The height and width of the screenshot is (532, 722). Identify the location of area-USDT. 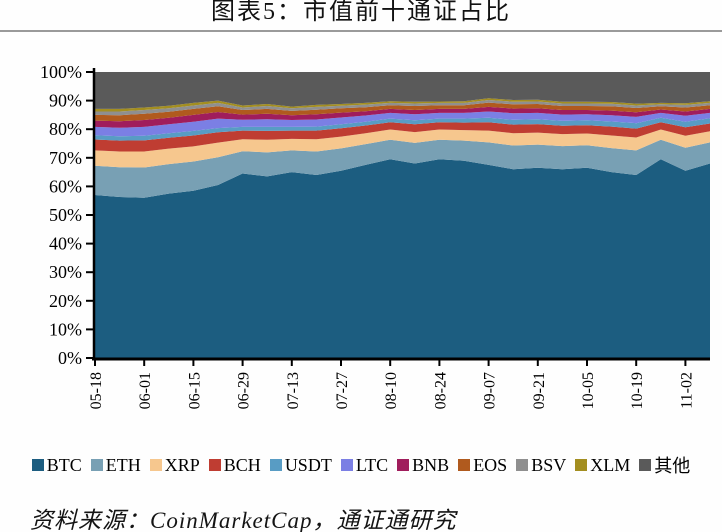
(402, 129).